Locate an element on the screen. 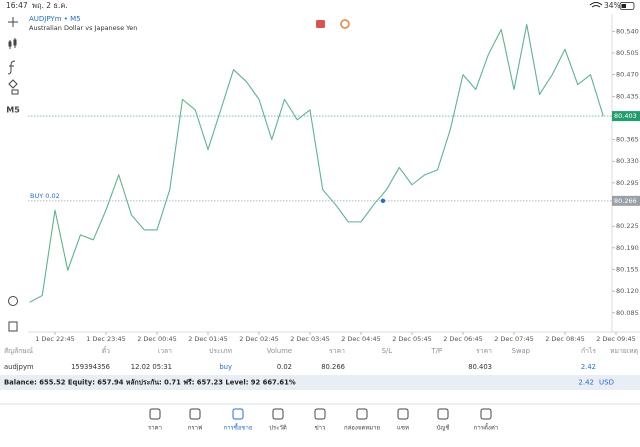  table-header: Swap is located at coordinates (521, 351).